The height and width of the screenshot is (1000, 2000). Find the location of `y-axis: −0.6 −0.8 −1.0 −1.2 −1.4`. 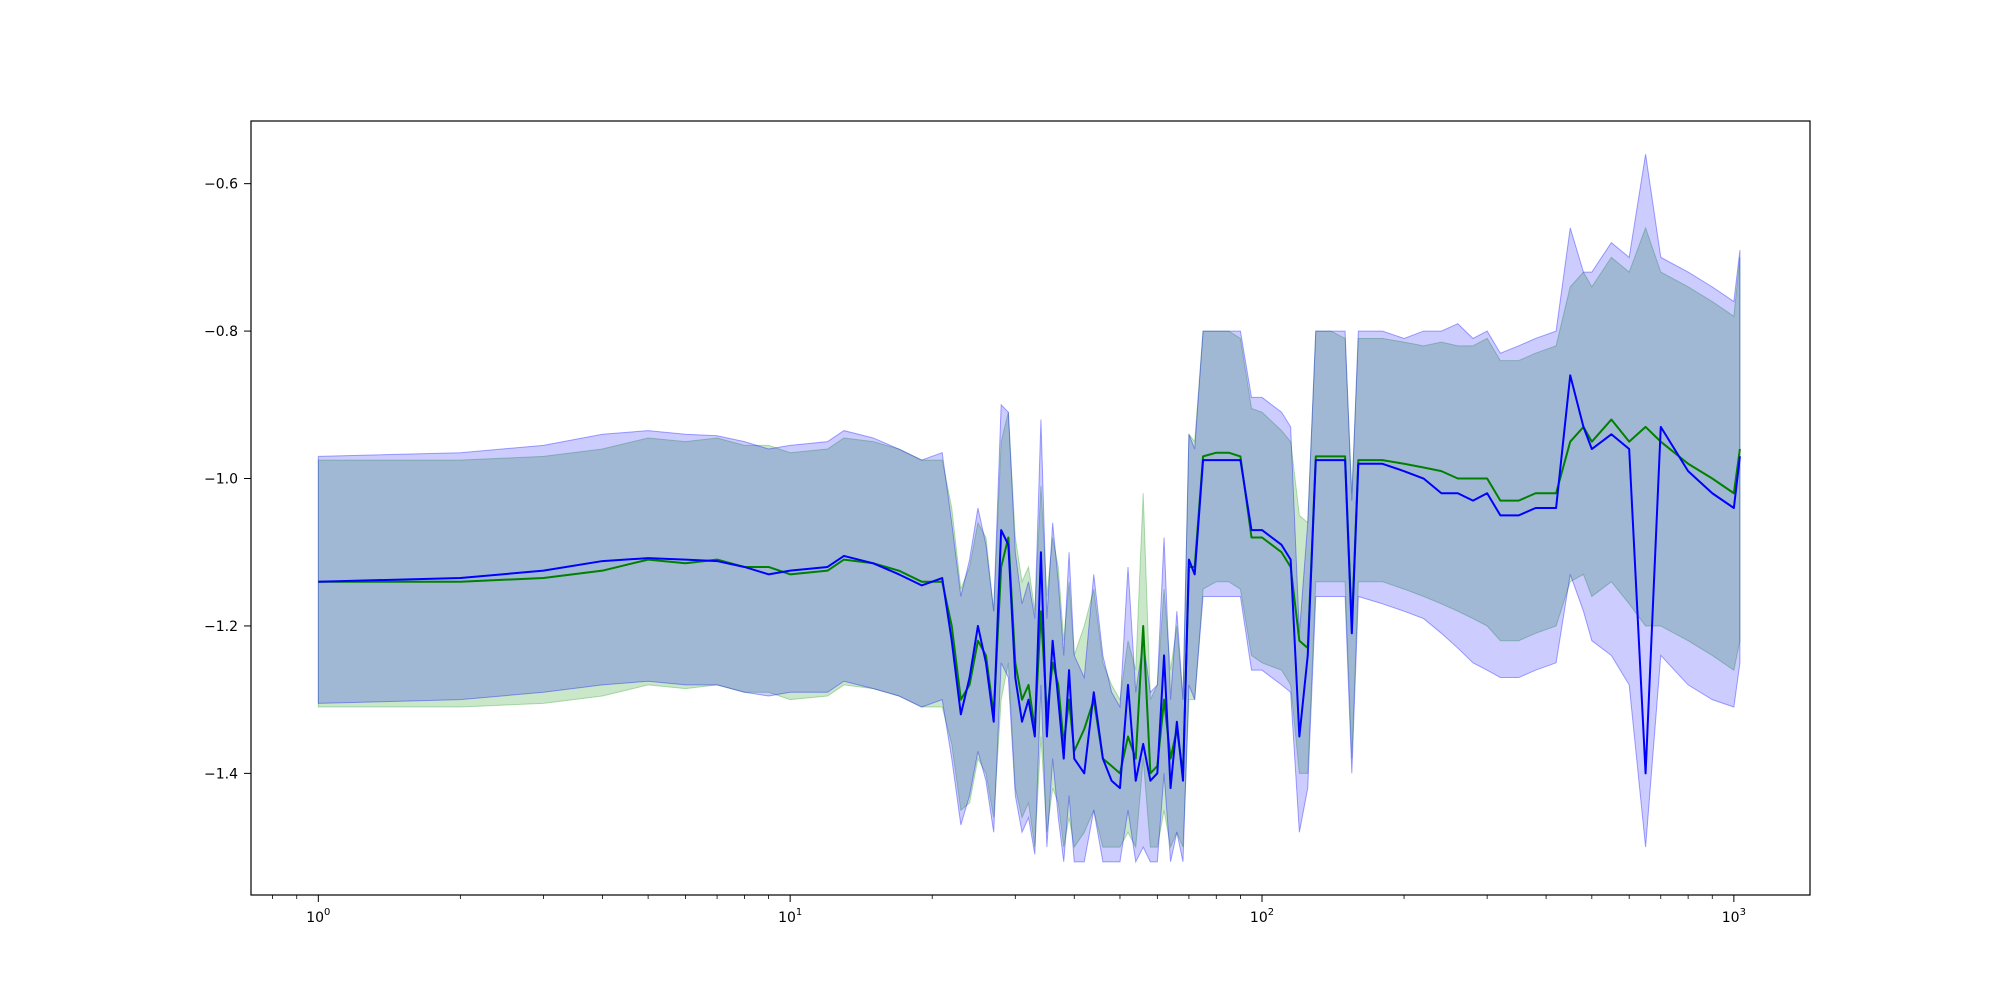

y-axis: −0.6 −0.8 −1.0 −1.2 −1.4 is located at coordinates (227, 479).